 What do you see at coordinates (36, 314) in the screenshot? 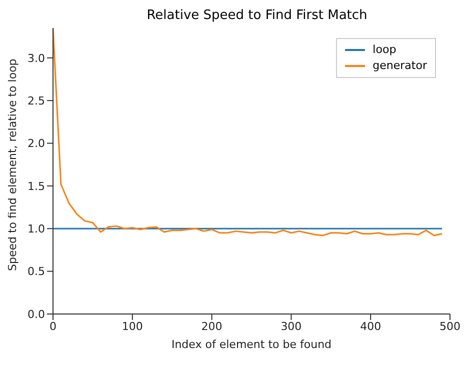
I see `y-tick-label: 0.0` at bounding box center [36, 314].